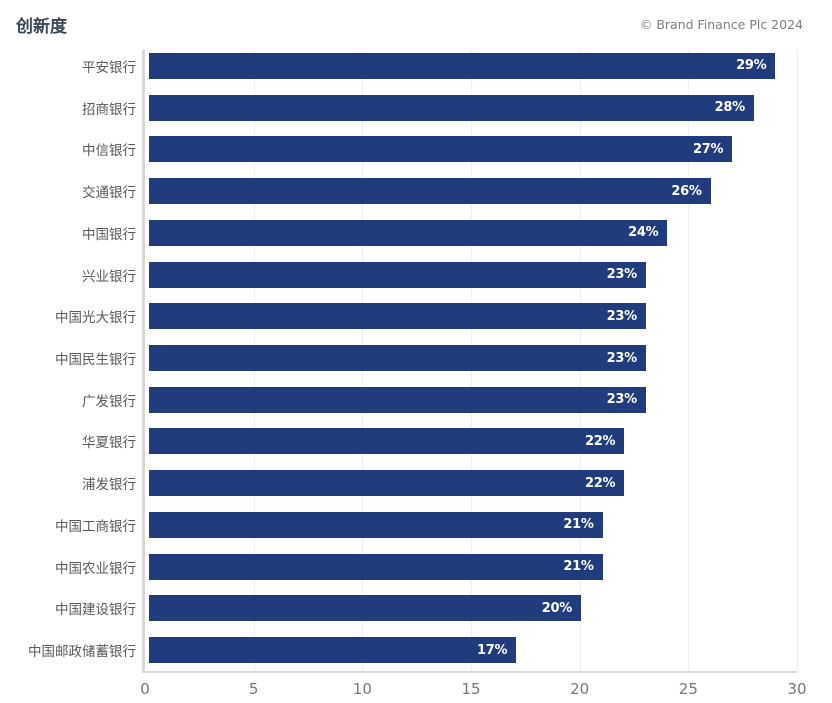 The image size is (832, 703). Describe the element at coordinates (95, 318) in the screenshot. I see `category-label: 中国光大银行` at that location.